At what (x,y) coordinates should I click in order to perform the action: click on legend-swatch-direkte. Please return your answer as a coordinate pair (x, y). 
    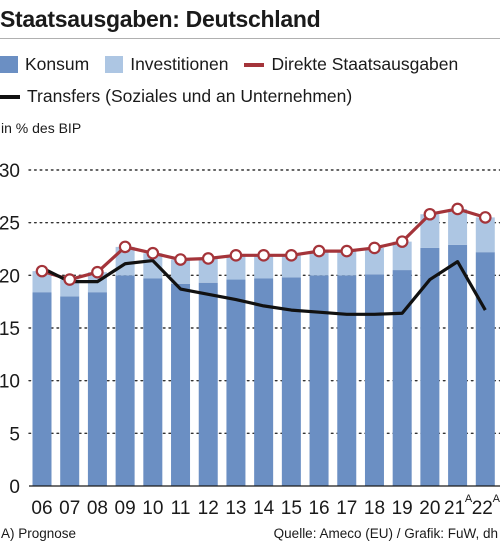
    Looking at the image, I should click on (254, 64).